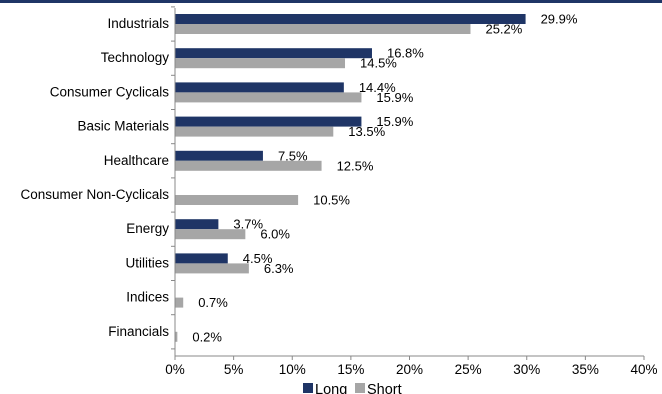 This screenshot has height=394, width=662. Describe the element at coordinates (331, 200) in the screenshot. I see `data-label-short: 10.5%` at that location.